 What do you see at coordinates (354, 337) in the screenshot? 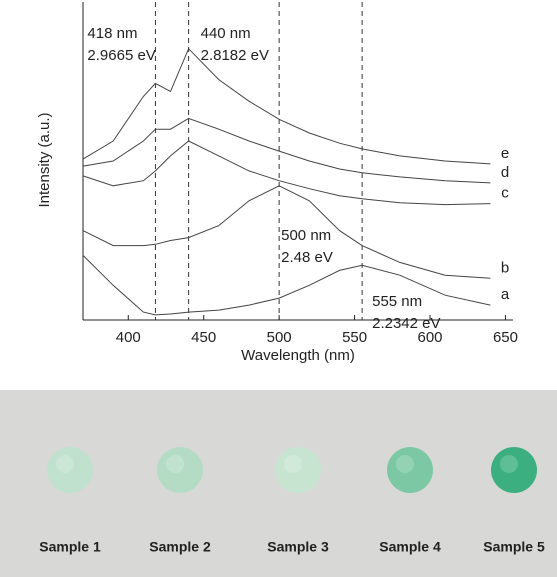
I see `x-tick-label: 550` at bounding box center [354, 337].